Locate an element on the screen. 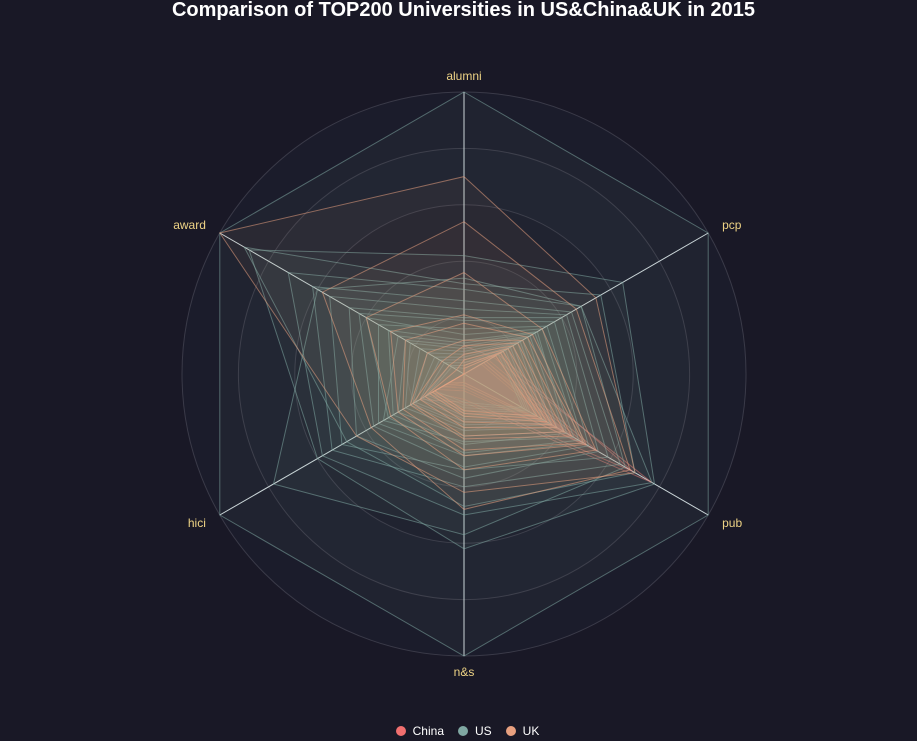 The image size is (917, 741). axis-label-2: pub is located at coordinates (732, 523).